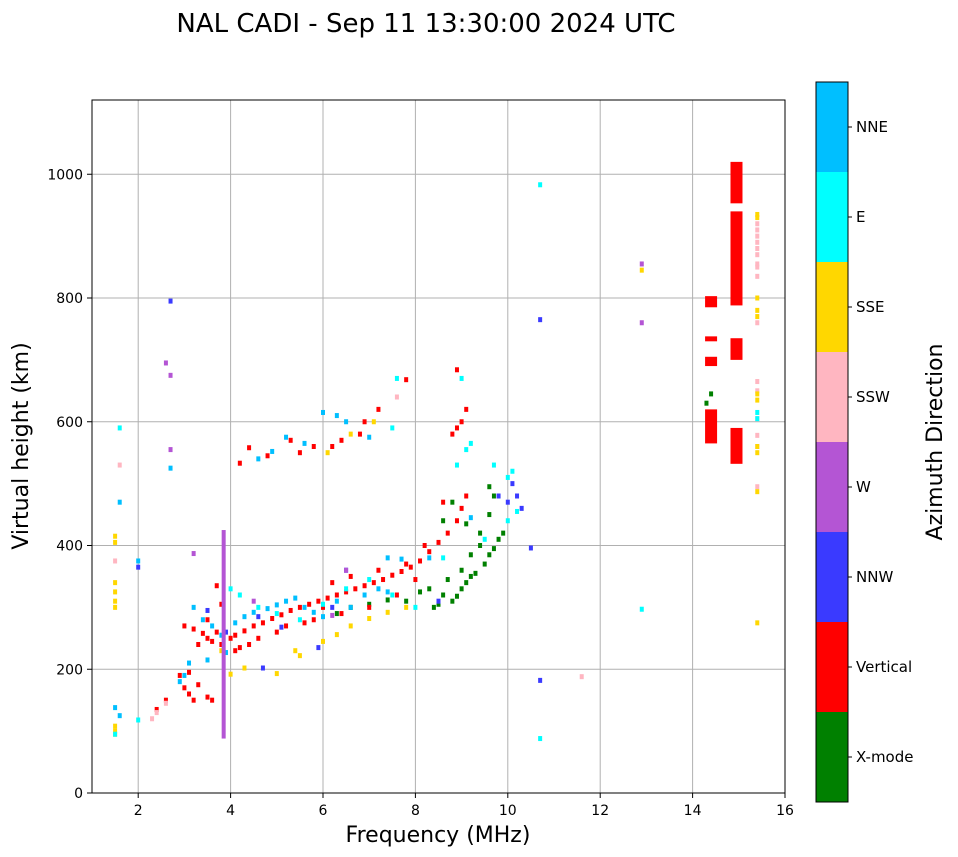 This screenshot has height=857, width=958. What do you see at coordinates (223, 634) in the screenshot?
I see `echo-streak-w` at bounding box center [223, 634].